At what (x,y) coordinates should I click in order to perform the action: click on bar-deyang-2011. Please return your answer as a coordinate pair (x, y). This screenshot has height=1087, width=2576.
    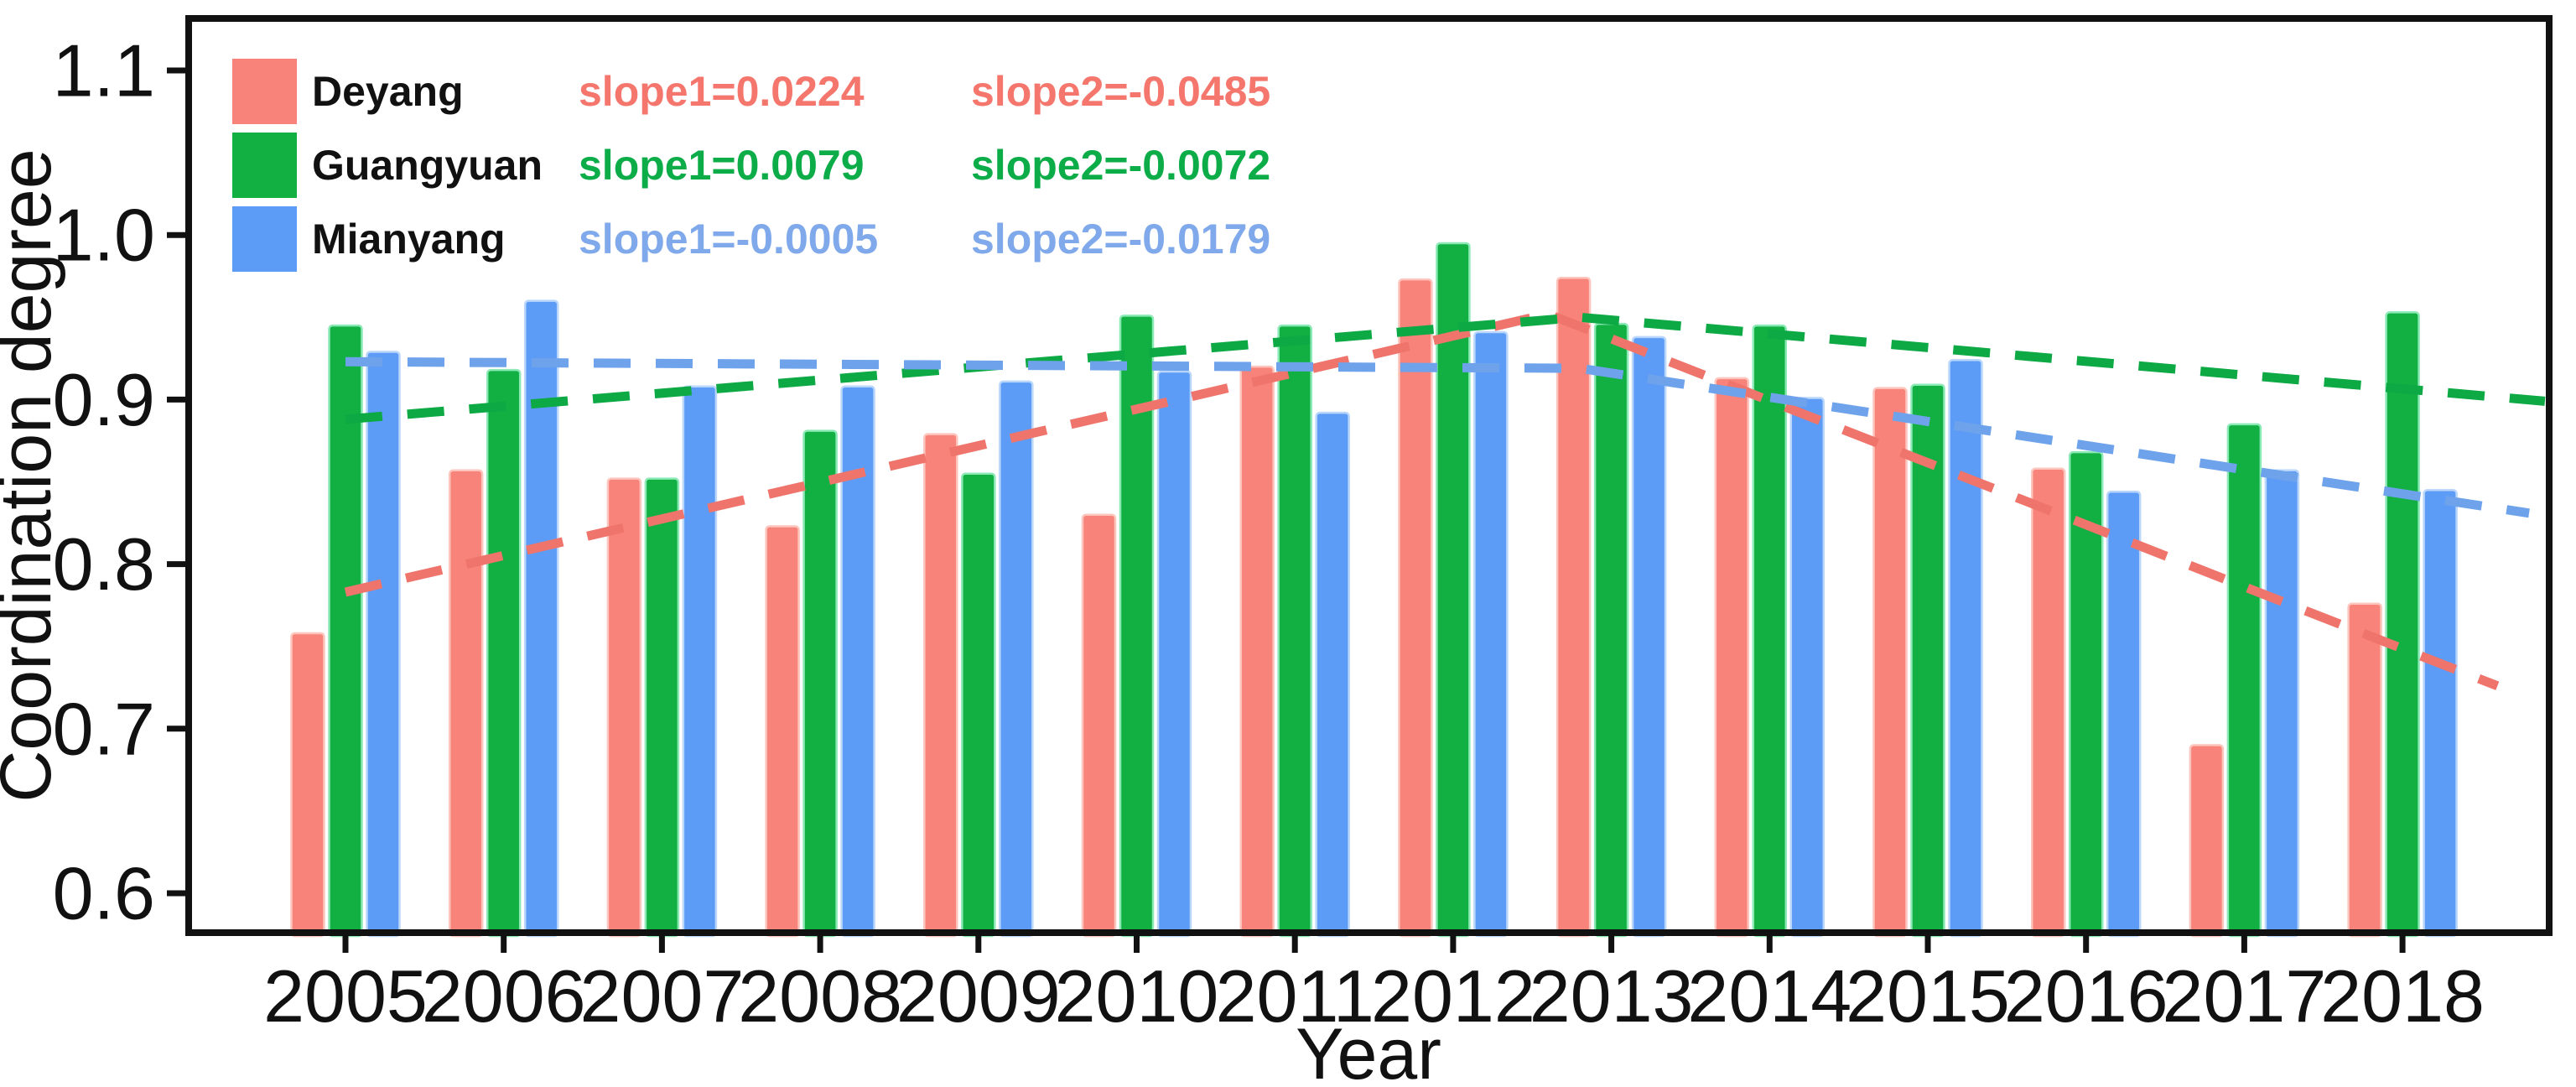
    Looking at the image, I should click on (1257, 651).